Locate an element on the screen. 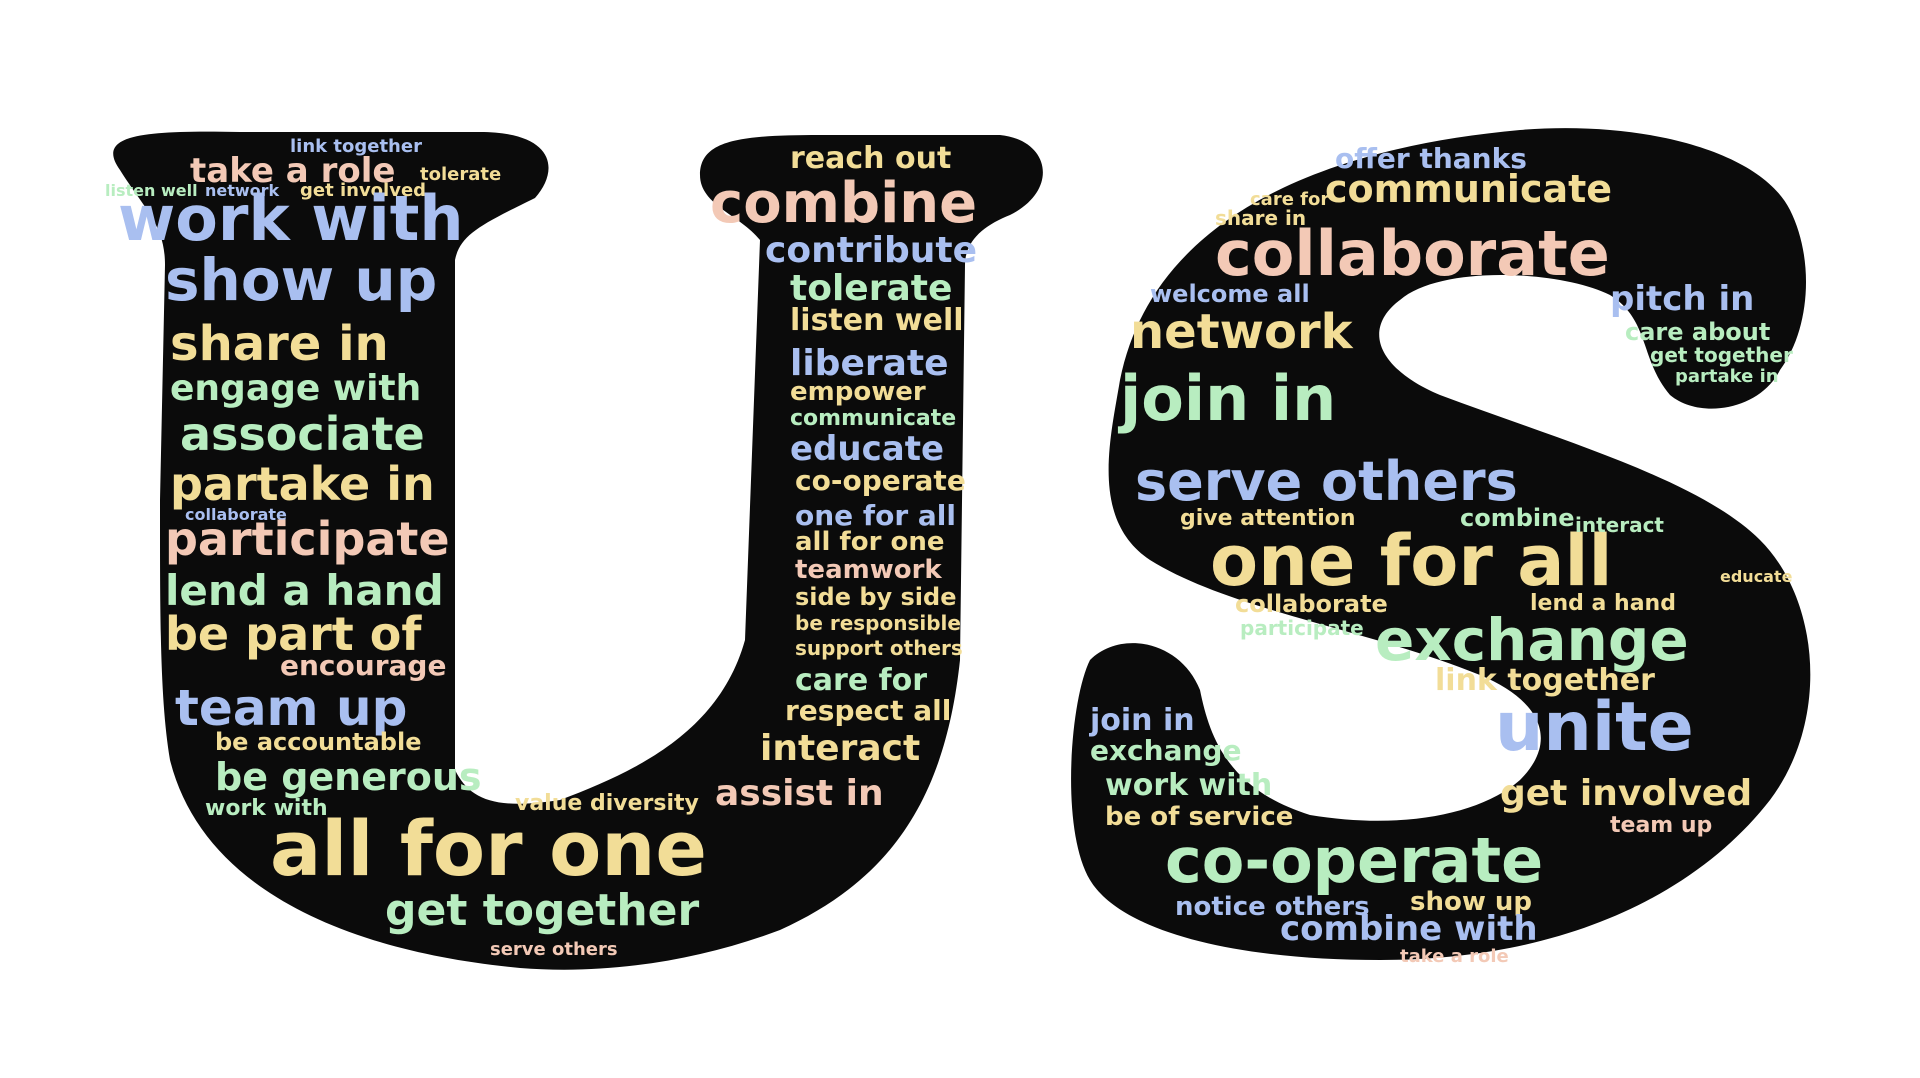  word: offer thanks is located at coordinates (1431, 158).